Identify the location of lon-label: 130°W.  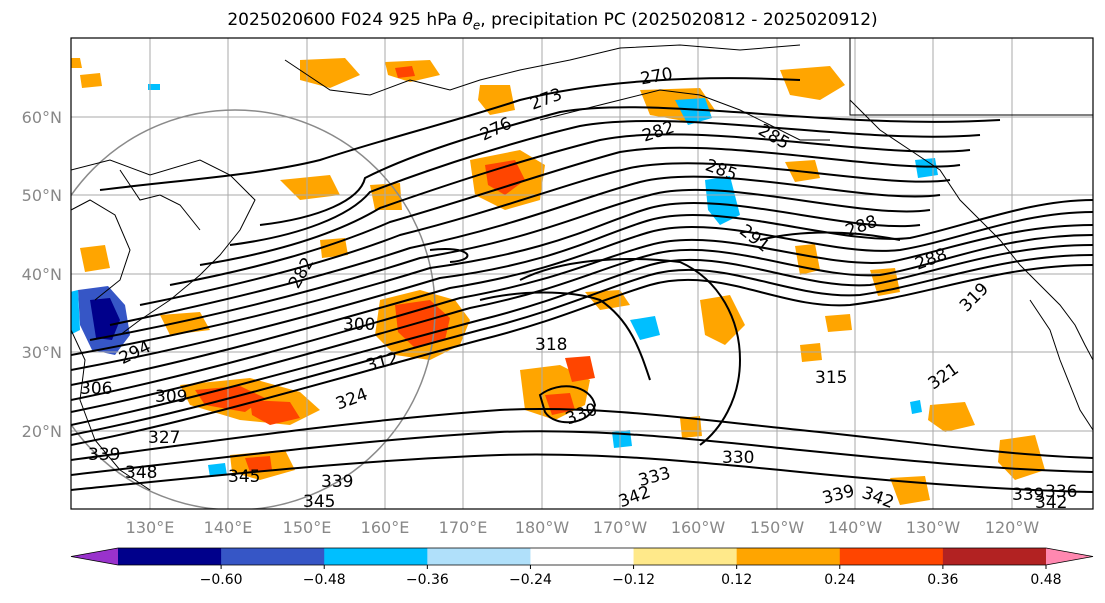
(933, 527).